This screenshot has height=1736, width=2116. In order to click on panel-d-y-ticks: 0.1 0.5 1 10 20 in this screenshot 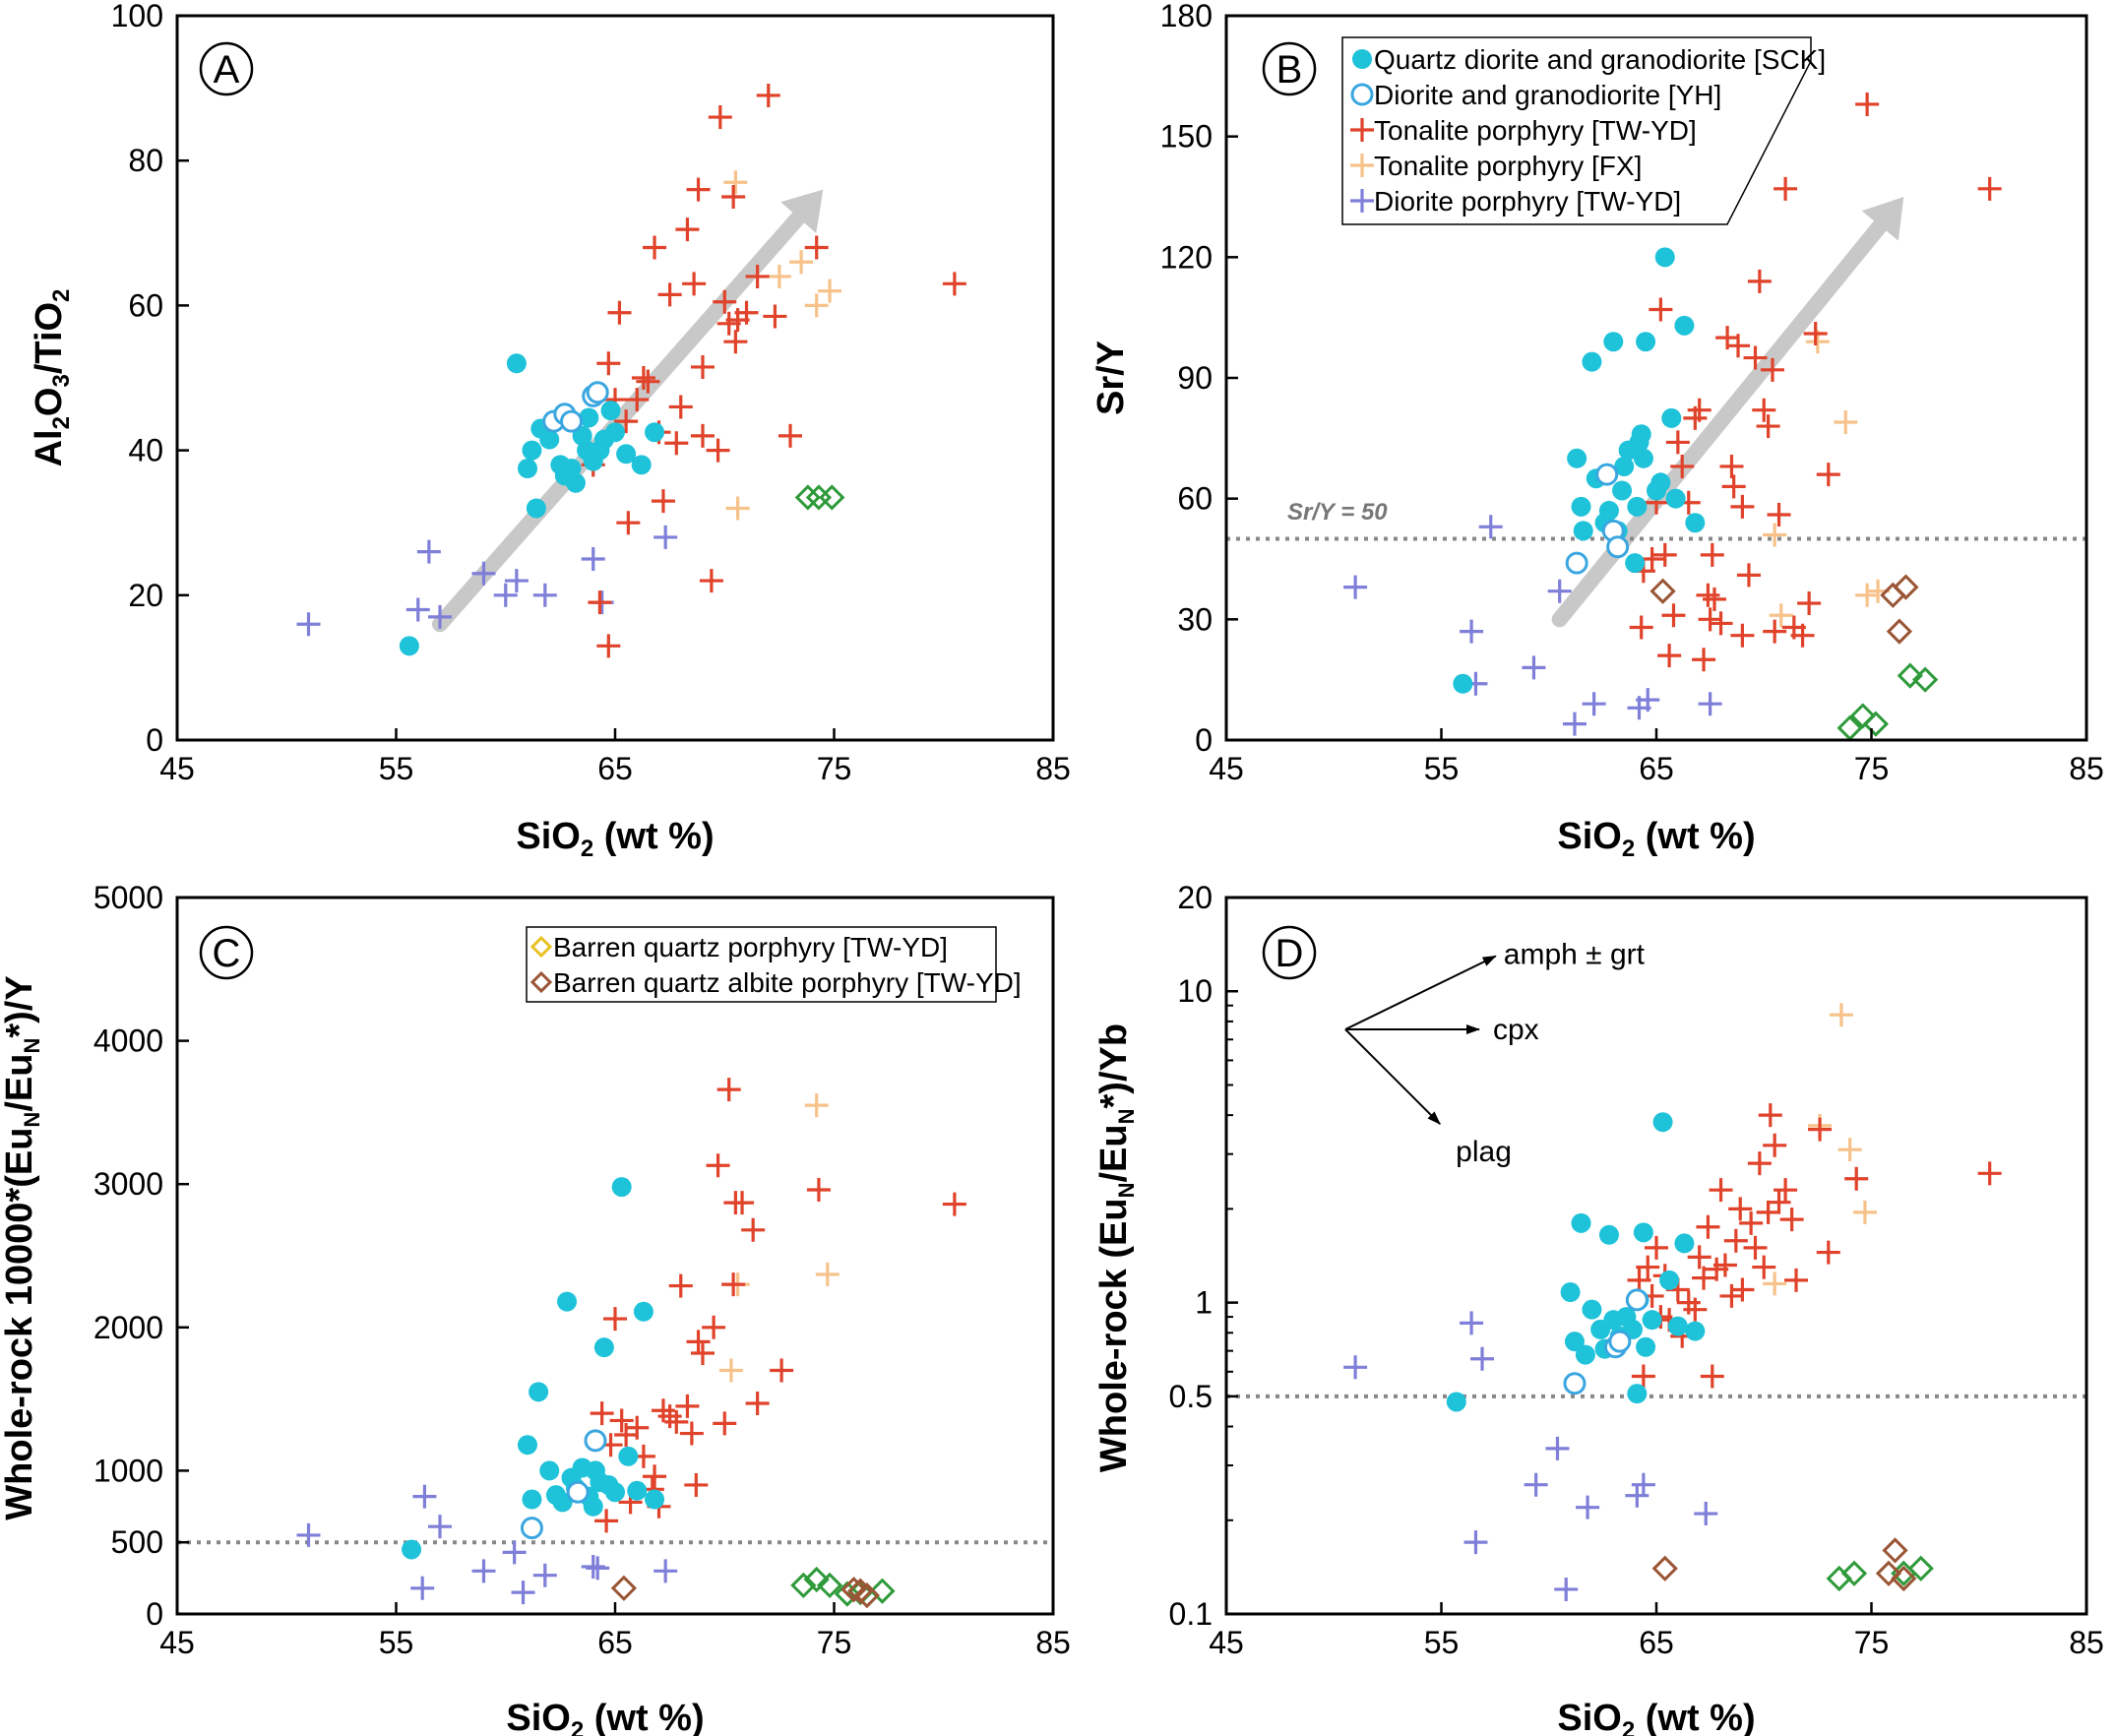, I will do `click(1203, 1256)`.